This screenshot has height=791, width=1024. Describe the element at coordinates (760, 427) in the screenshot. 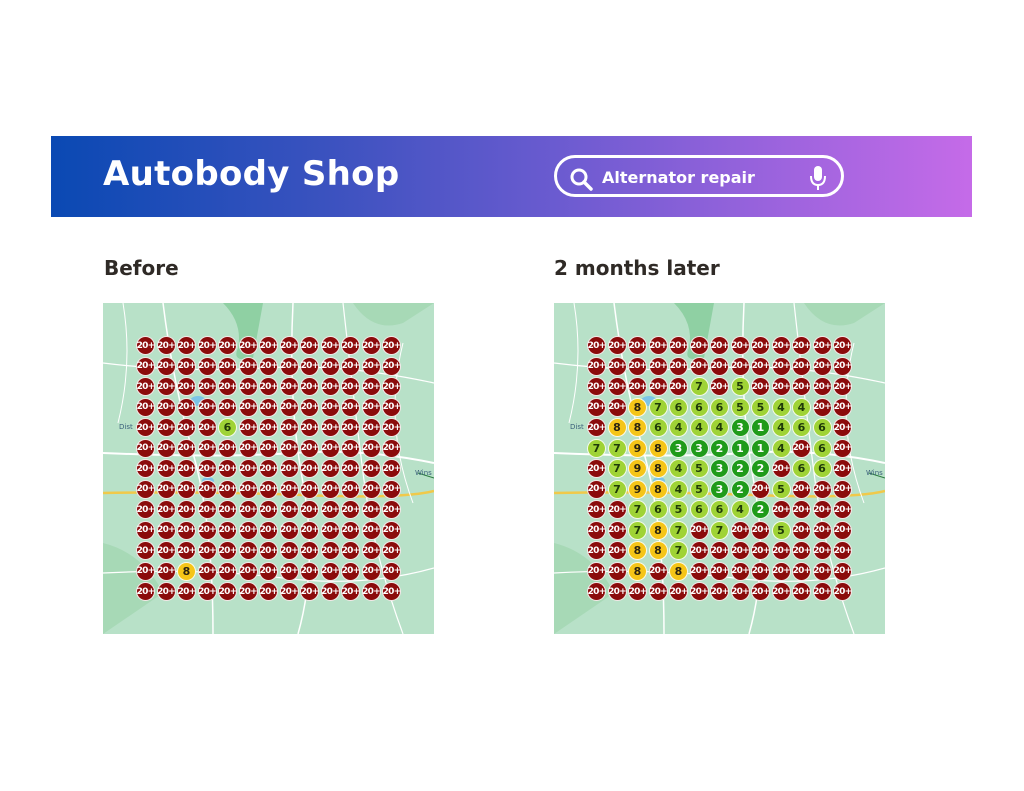

I see `rank-pin: 1` at that location.